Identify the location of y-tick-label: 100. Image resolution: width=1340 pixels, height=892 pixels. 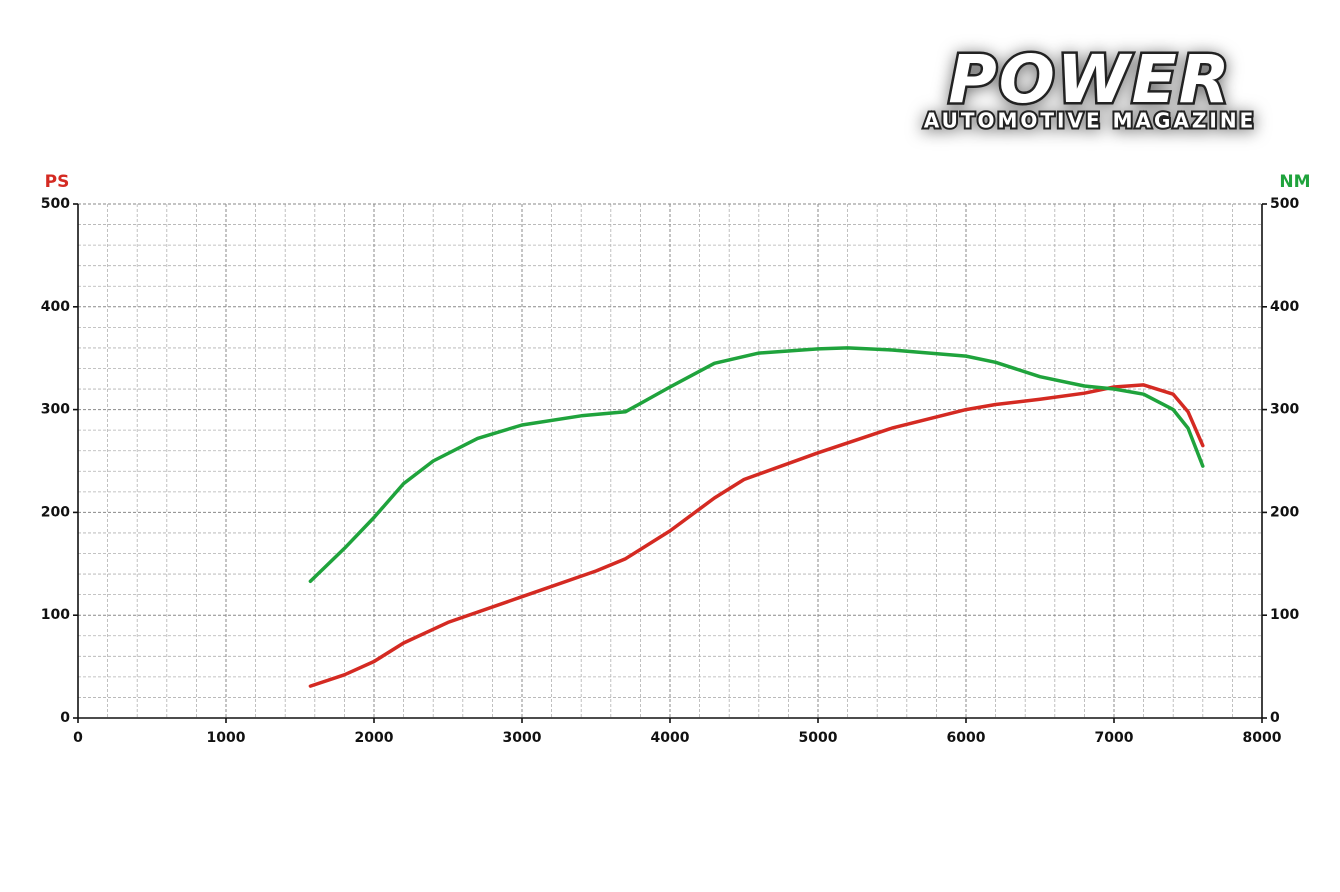
(55, 615).